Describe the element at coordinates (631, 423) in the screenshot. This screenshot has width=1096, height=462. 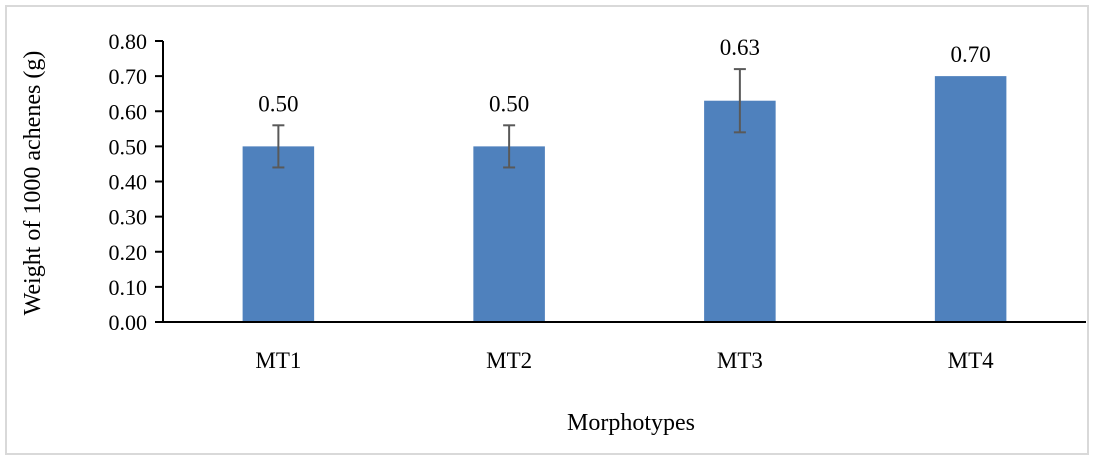
I see `x-axis-title: Morphotypes` at that location.